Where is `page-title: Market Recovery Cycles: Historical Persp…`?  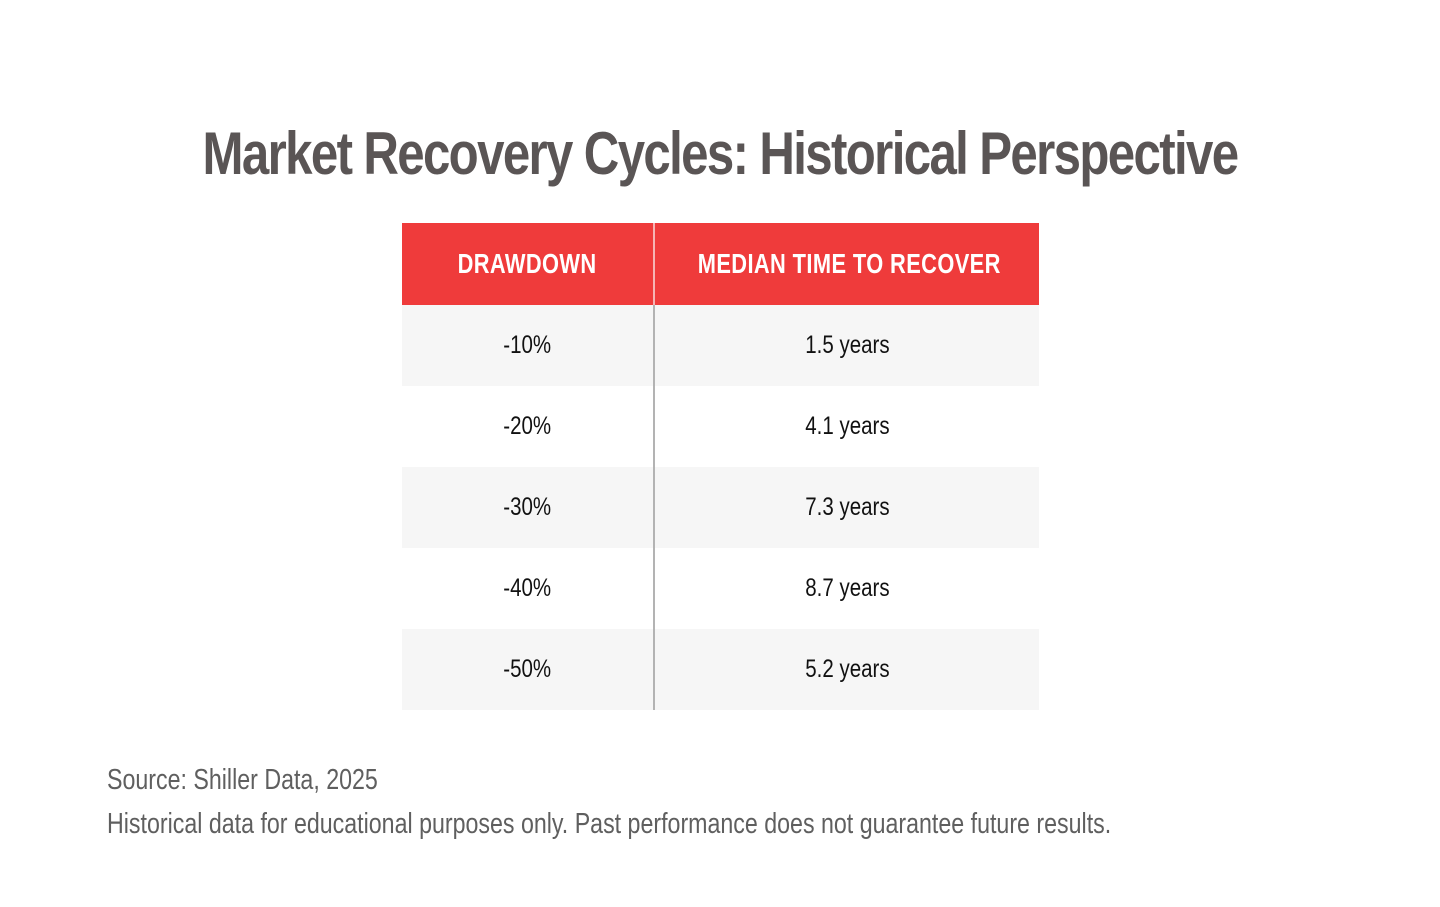 page-title: Market Recovery Cycles: Historical Persp… is located at coordinates (721, 154).